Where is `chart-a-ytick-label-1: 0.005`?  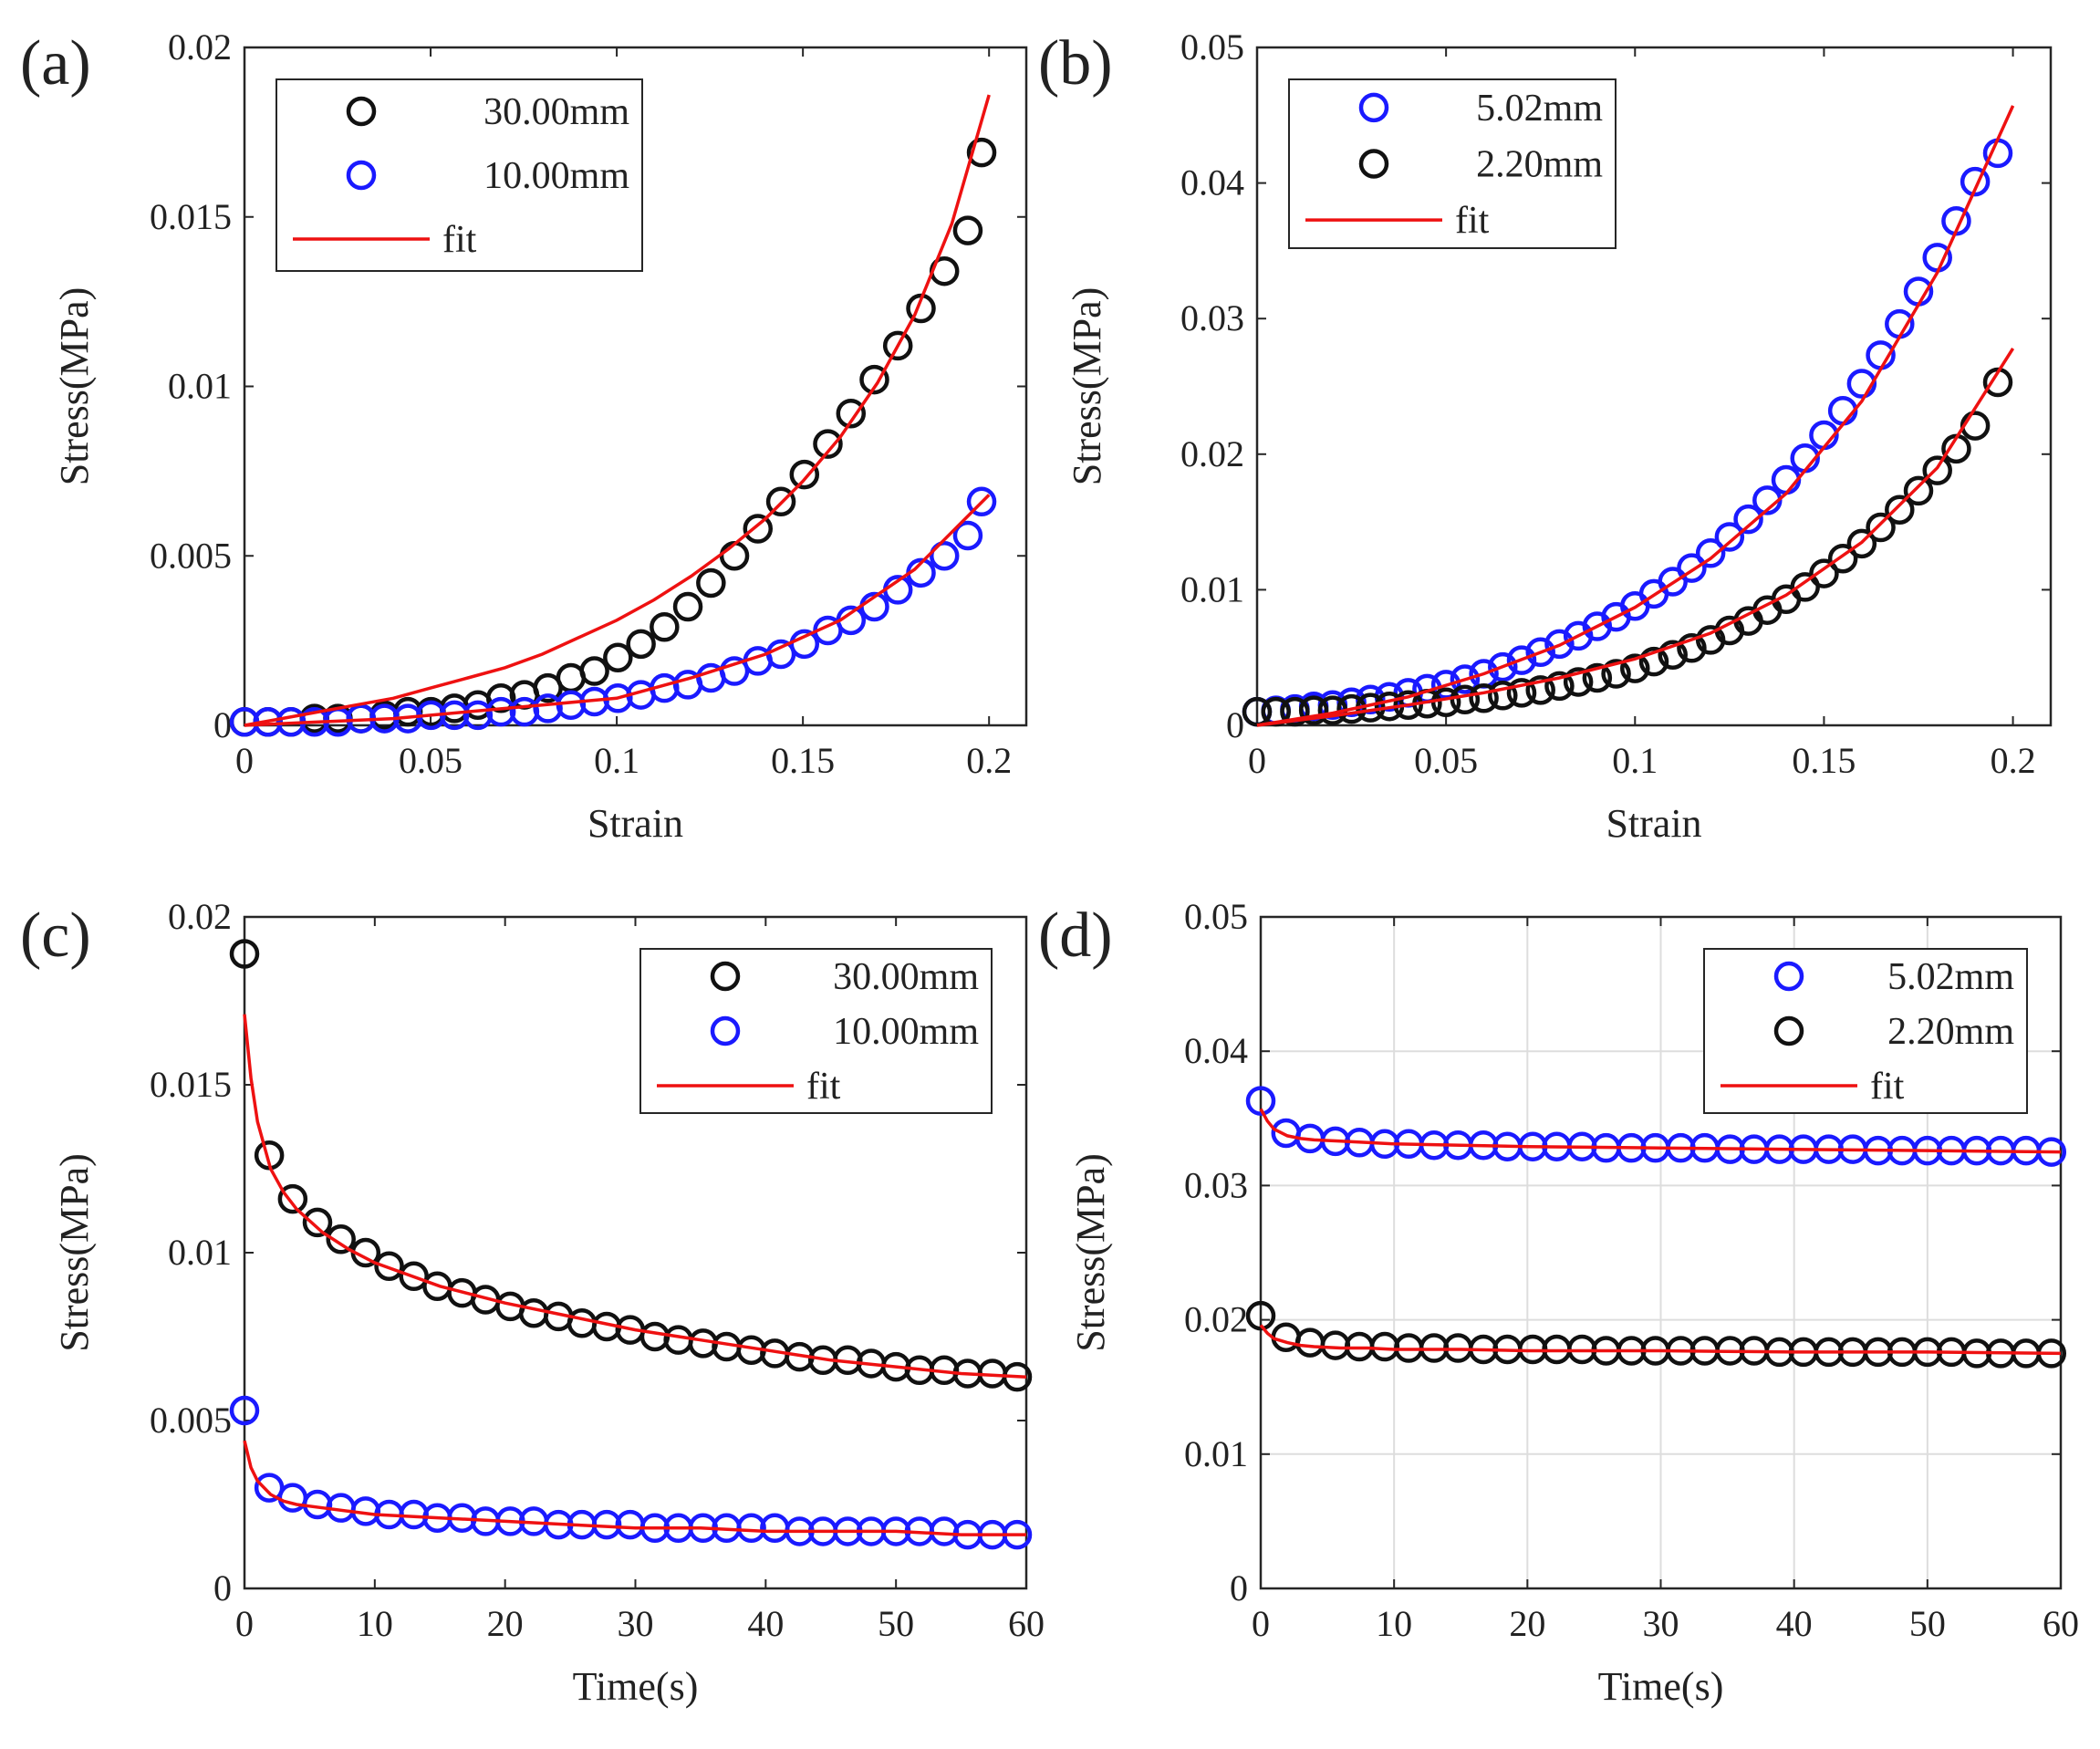 chart-a-ytick-label-1: 0.005 is located at coordinates (191, 555).